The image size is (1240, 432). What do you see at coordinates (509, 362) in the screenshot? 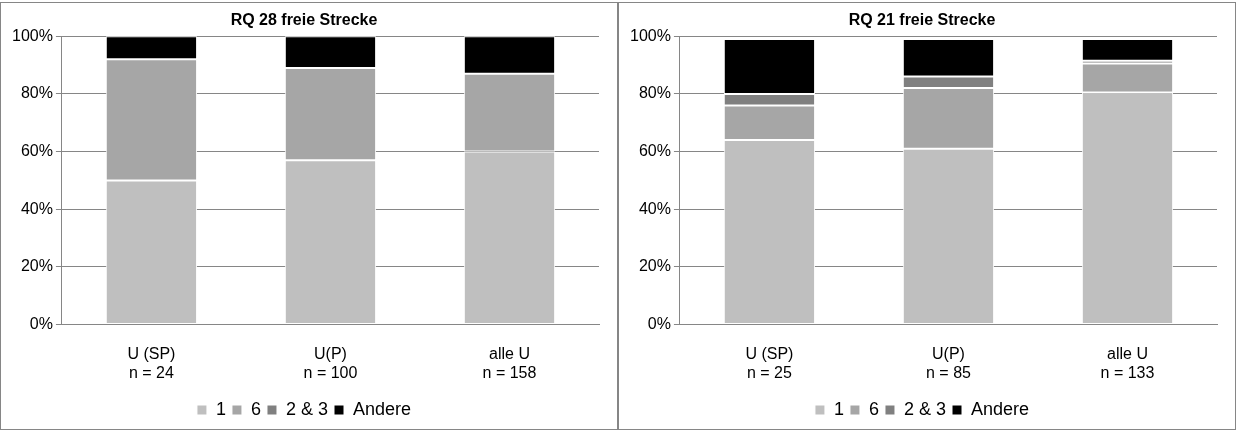
I see `x-tick-label: alle U n = 158` at bounding box center [509, 362].